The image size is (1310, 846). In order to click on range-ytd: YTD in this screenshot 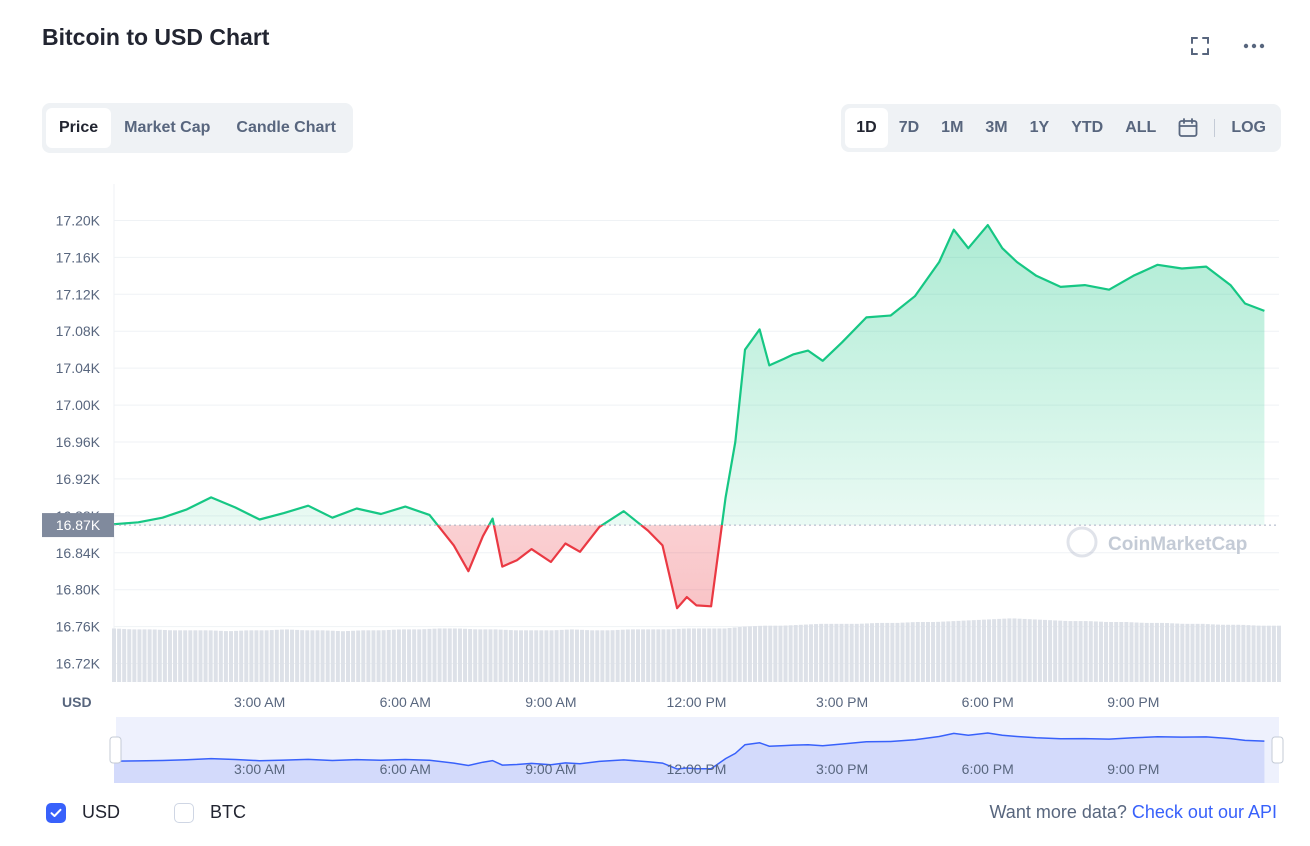, I will do `click(1087, 127)`.